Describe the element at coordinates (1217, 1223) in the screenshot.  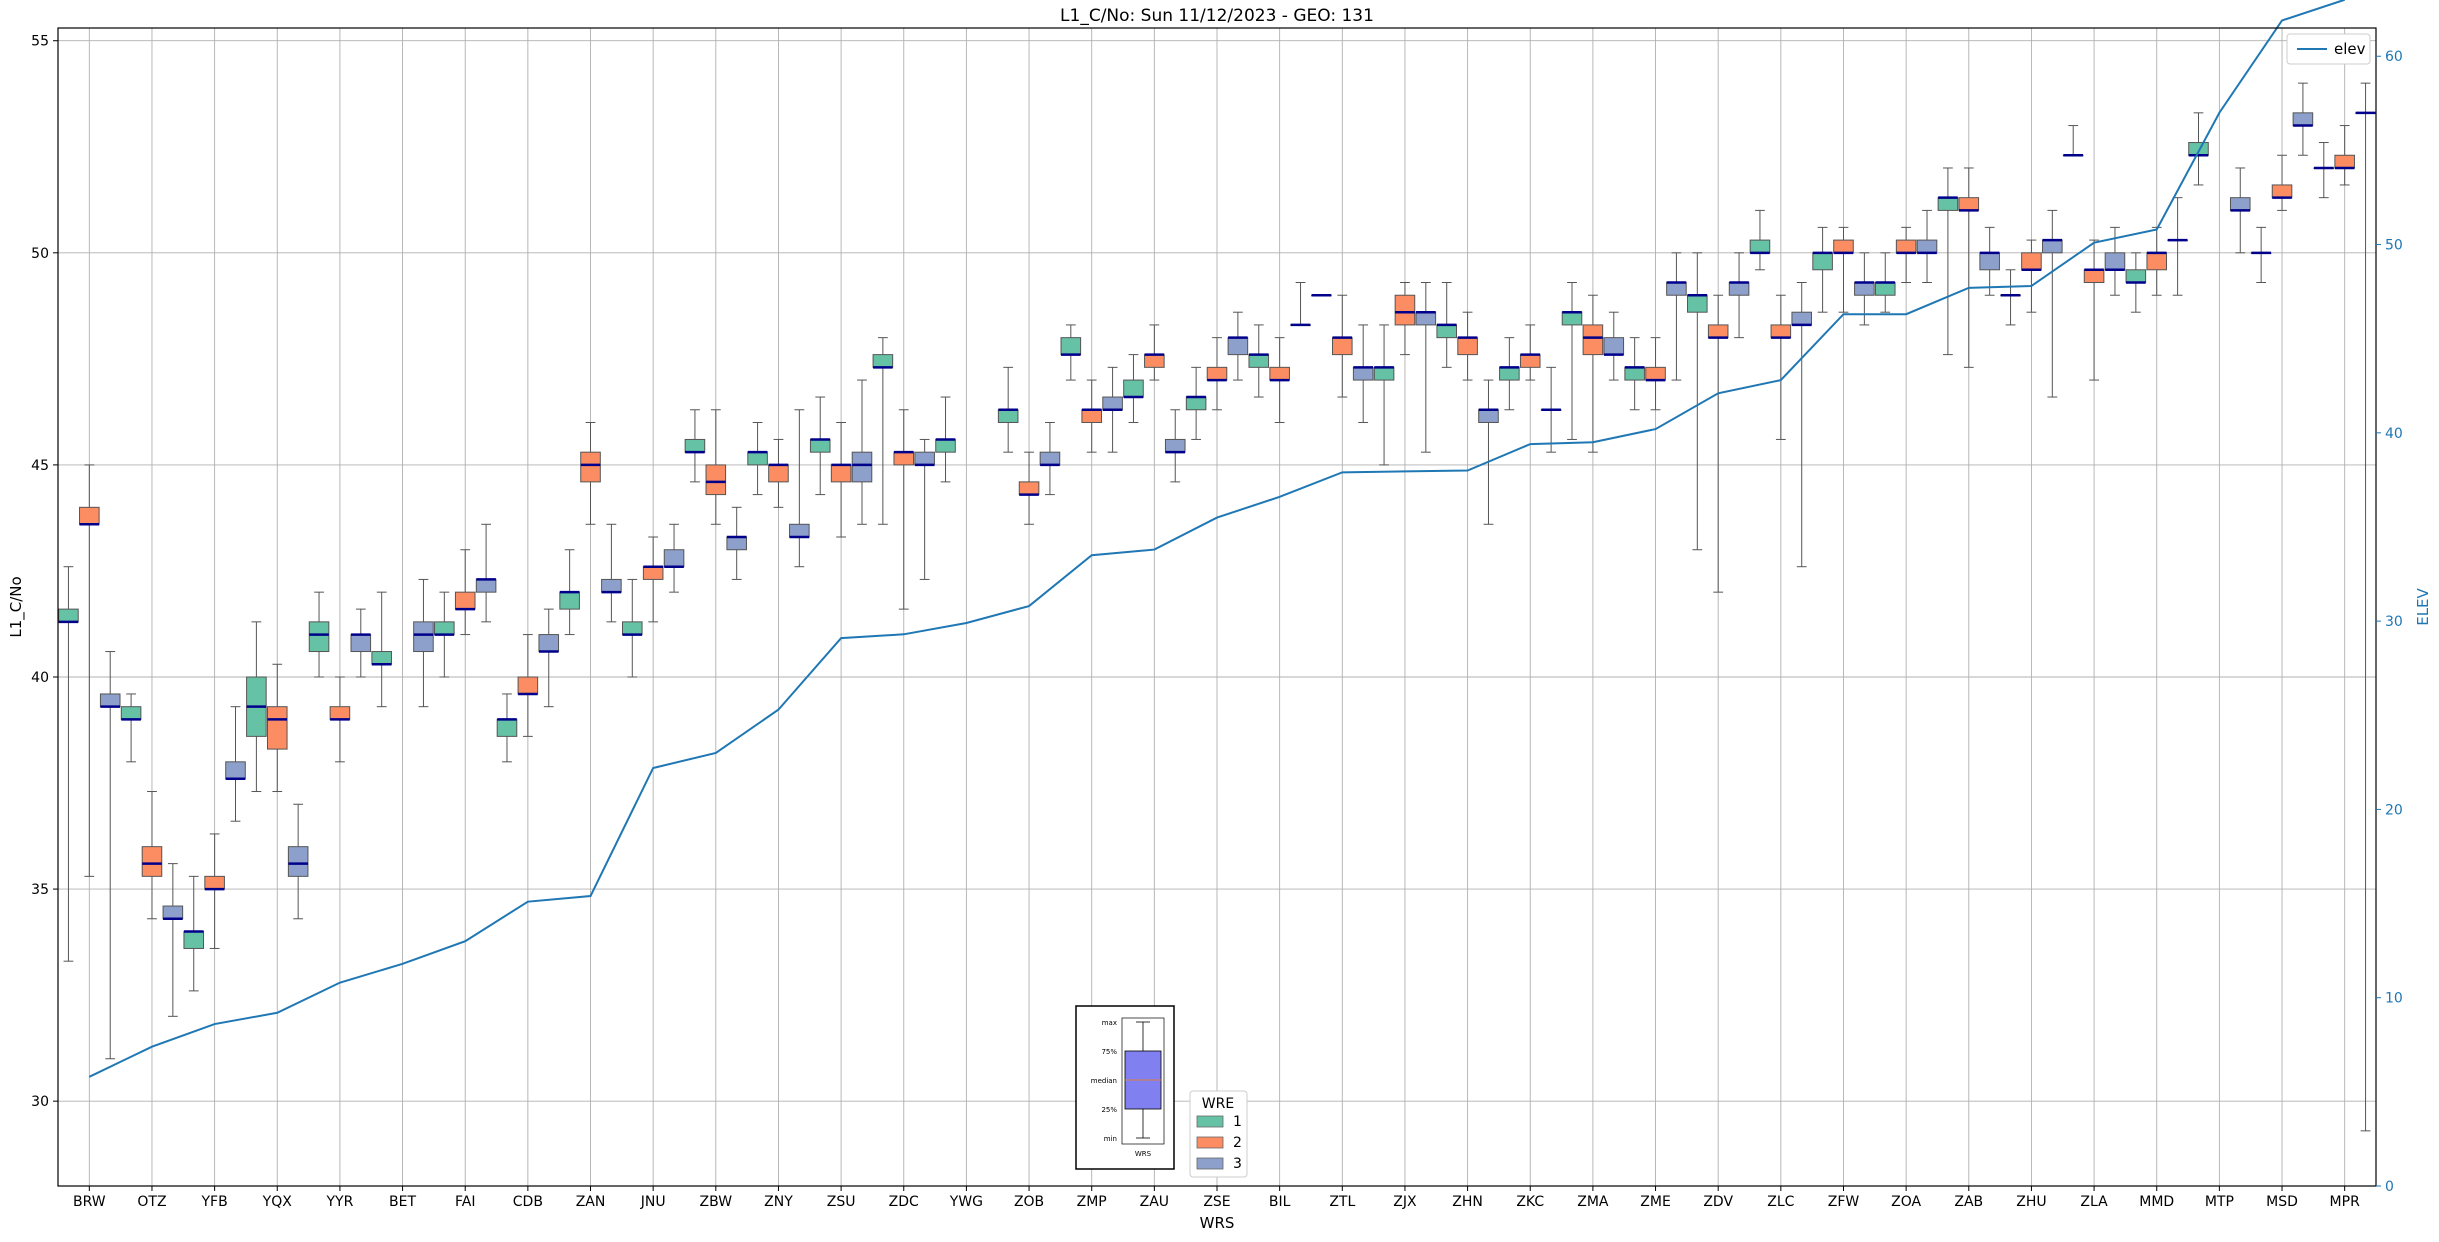
I see `x-axis-label: WRS` at that location.